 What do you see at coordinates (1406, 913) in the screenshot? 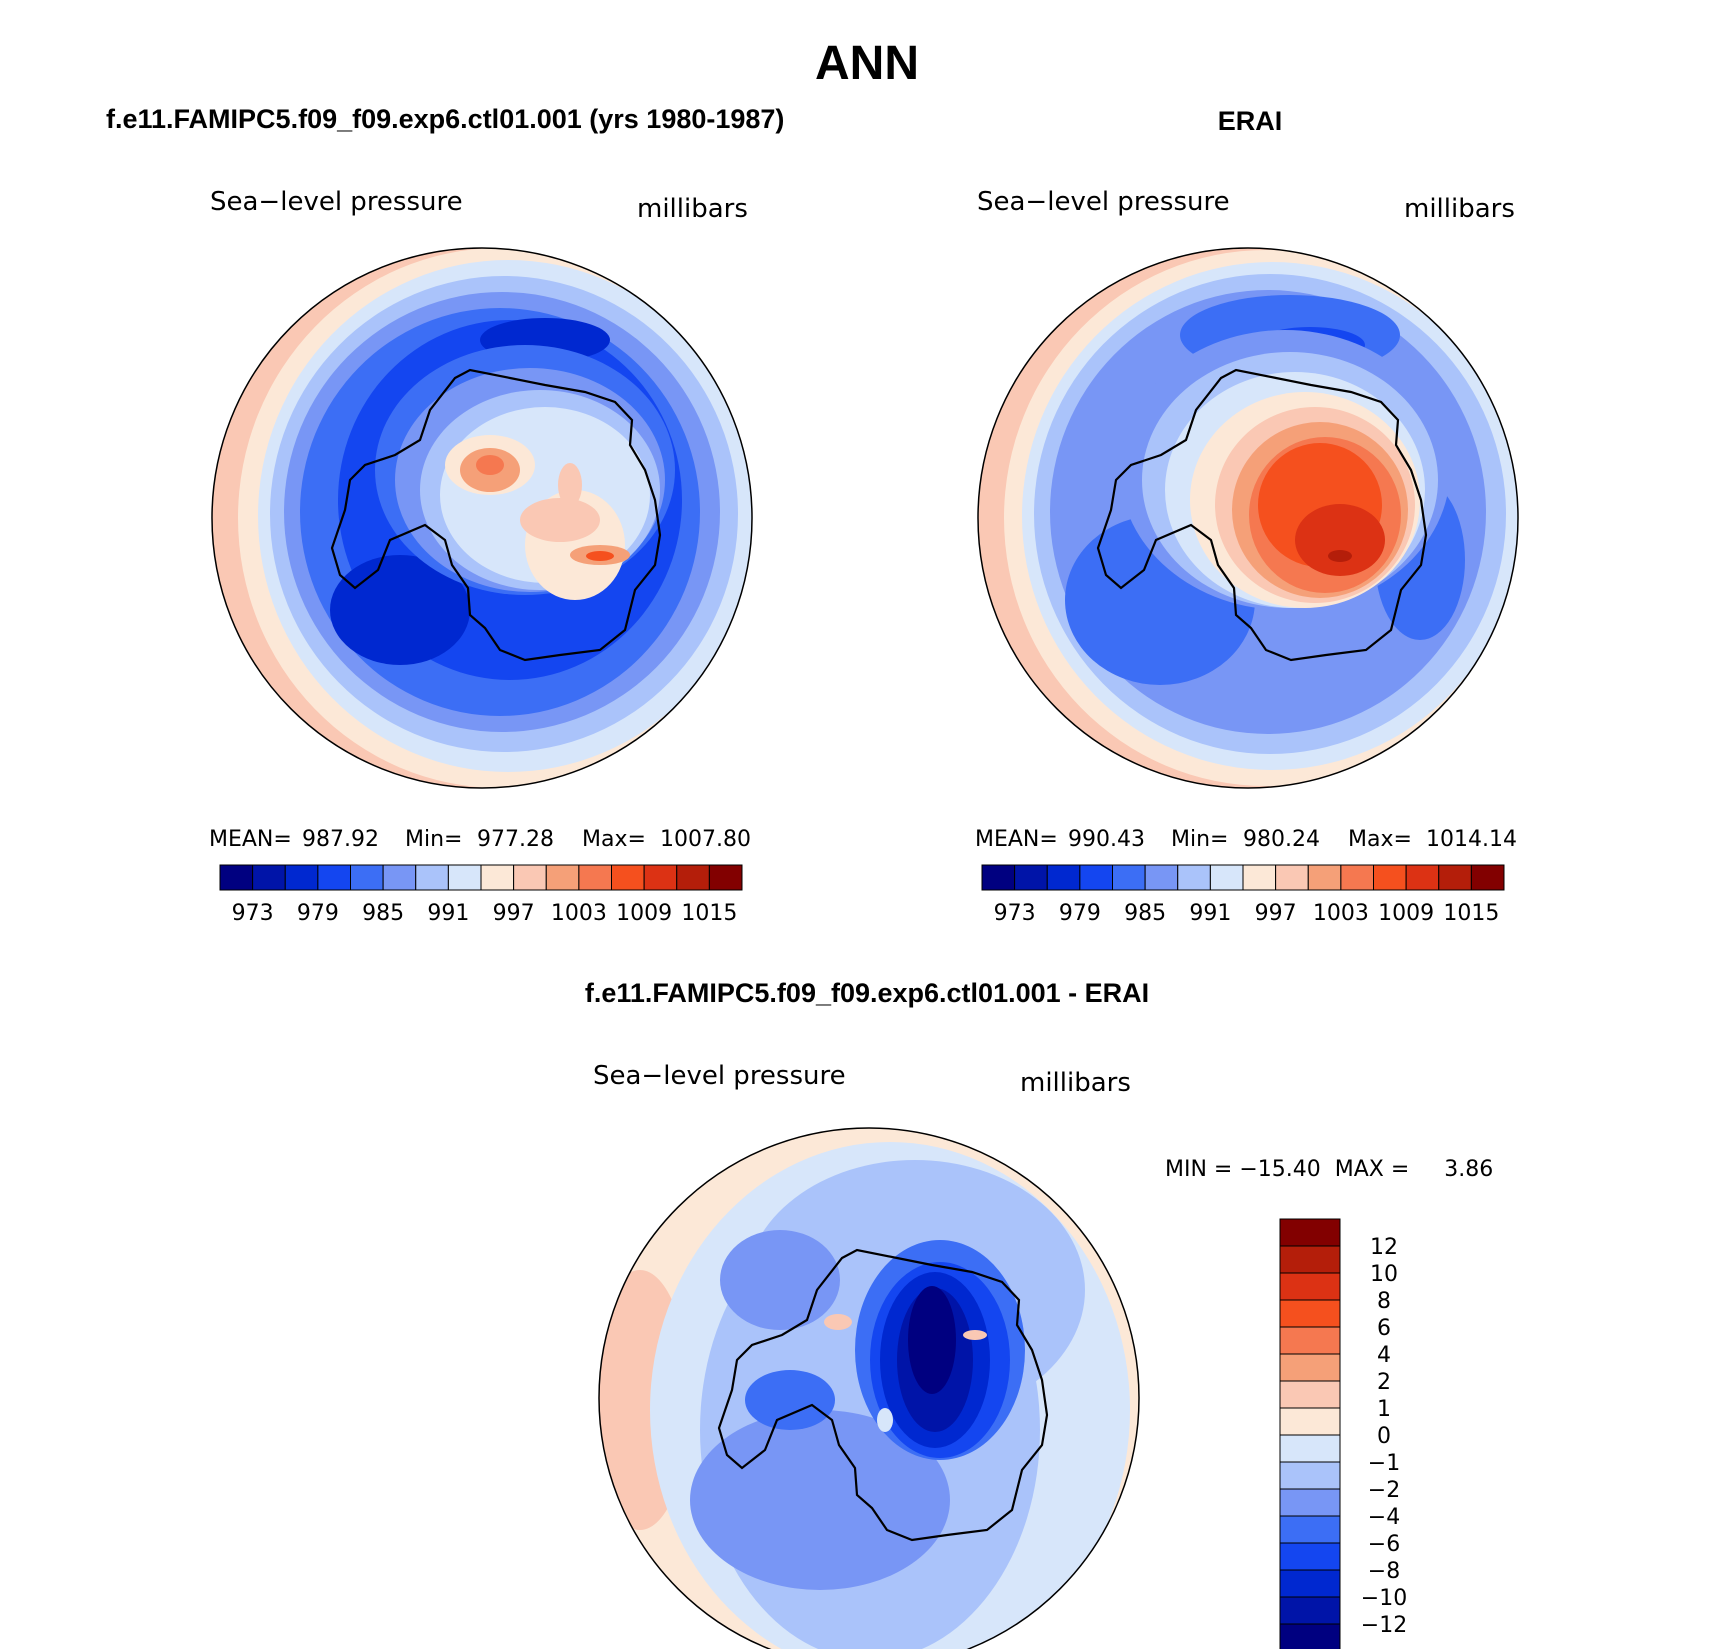
I see `colorbar-right-tick-label: 1009` at bounding box center [1406, 913].